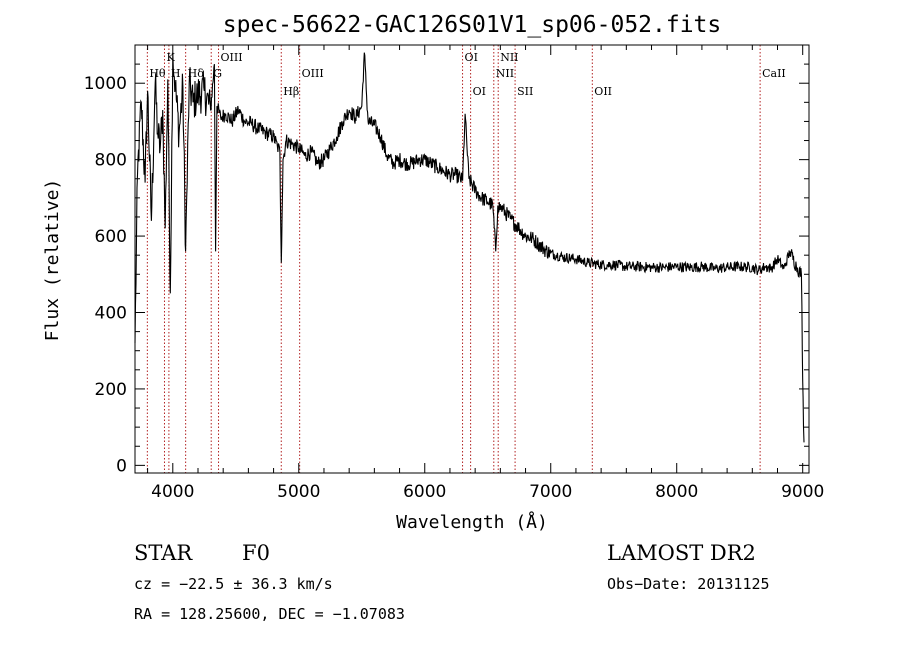 Image resolution: width=900 pixels, height=649 pixels. I want to click on survey-name: LAMOST DR2, so click(681, 553).